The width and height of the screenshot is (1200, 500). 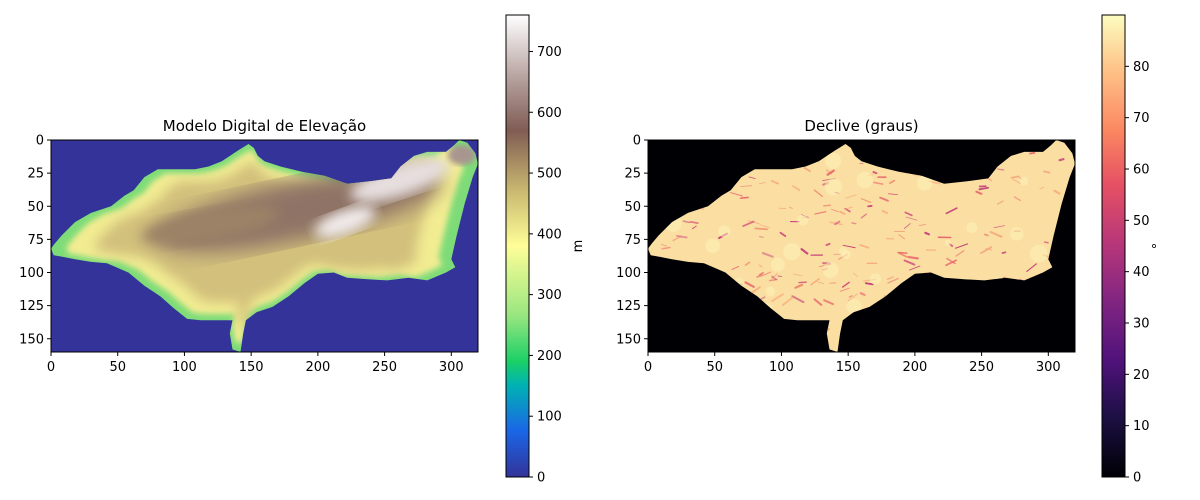 What do you see at coordinates (345, 222) in the screenshot?
I see `dem-peak-center` at bounding box center [345, 222].